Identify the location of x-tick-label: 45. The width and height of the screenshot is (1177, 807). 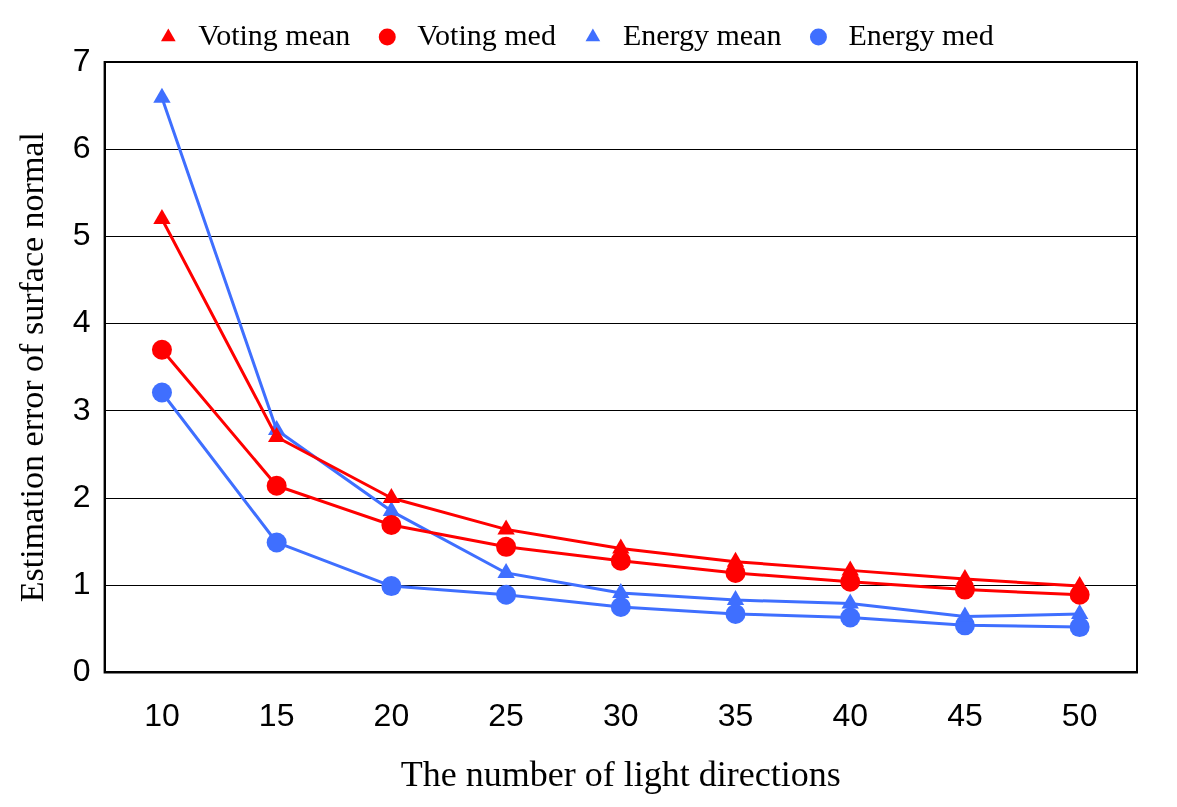
(965, 715).